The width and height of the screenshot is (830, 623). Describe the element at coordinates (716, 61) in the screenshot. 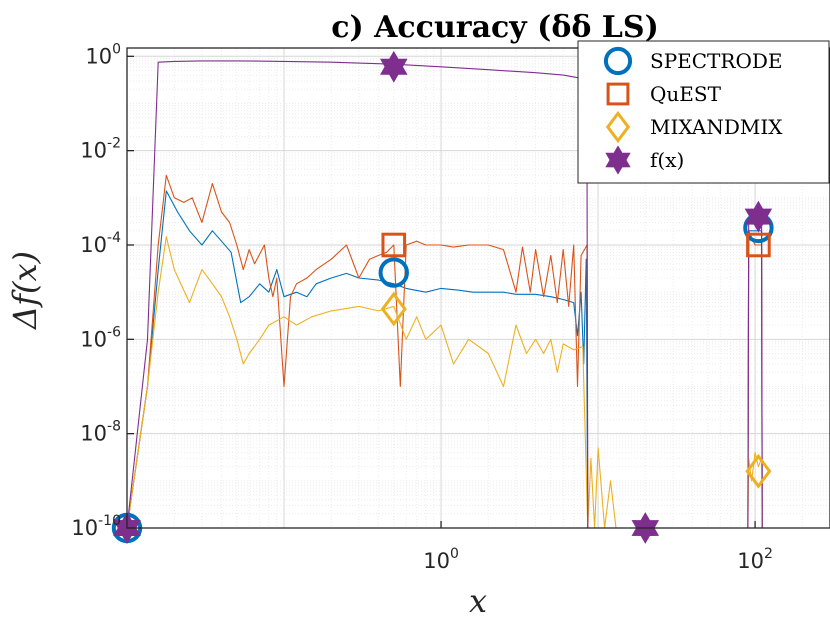

I see `legend-label-spectrode: SPECTRODE` at that location.